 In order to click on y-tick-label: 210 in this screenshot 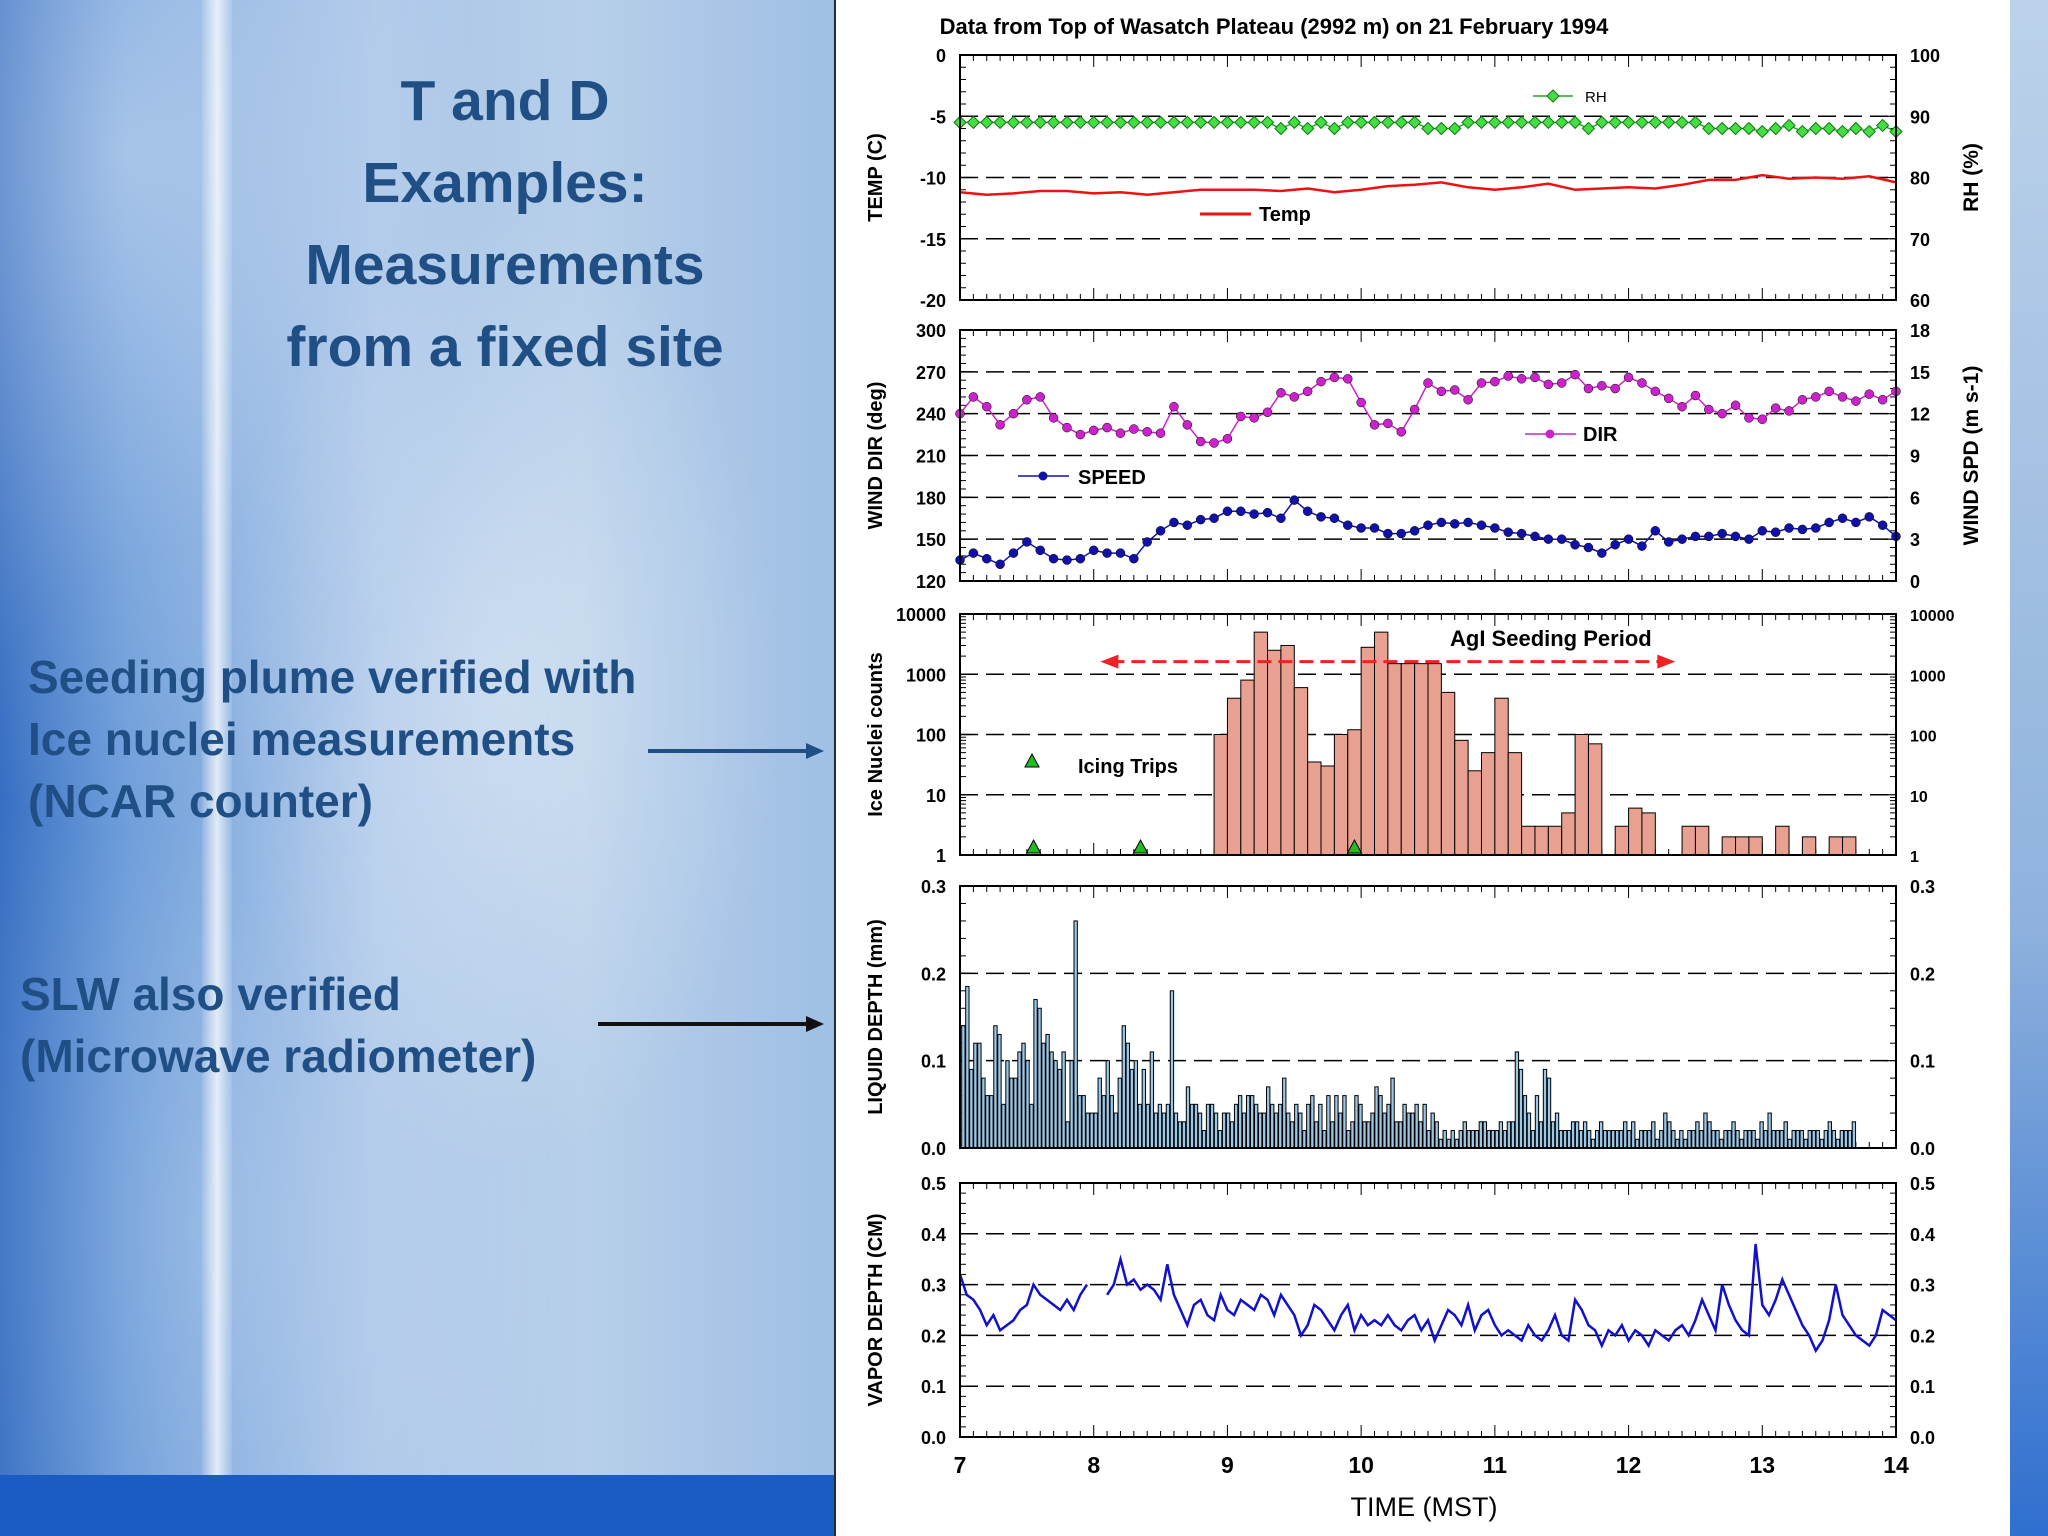, I will do `click(931, 457)`.